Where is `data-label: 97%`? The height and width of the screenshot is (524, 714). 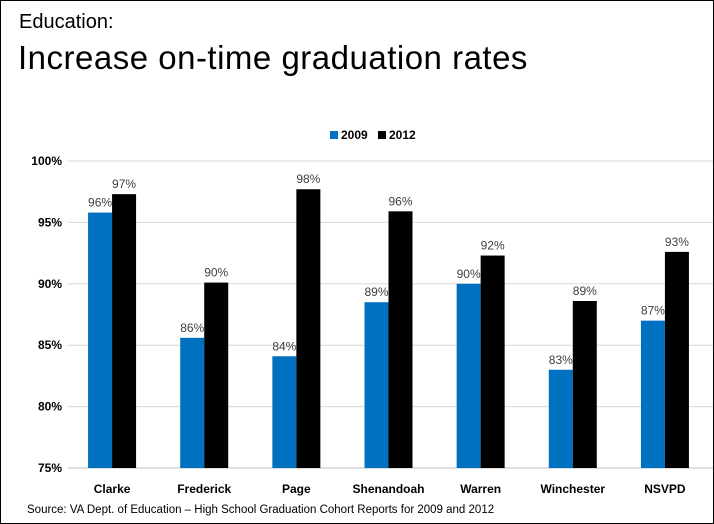
data-label: 97% is located at coordinates (124, 184).